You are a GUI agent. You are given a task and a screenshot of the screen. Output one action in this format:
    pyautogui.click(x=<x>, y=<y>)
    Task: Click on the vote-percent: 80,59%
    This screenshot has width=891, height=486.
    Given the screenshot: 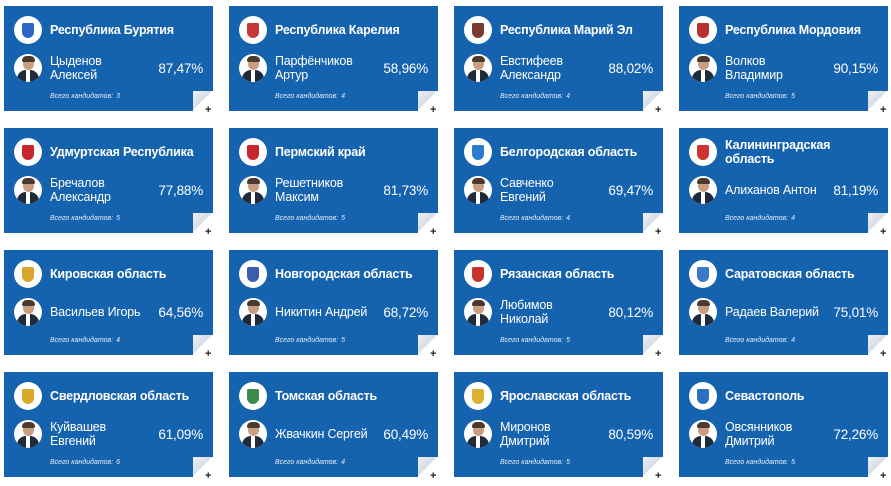 What is the action you would take?
    pyautogui.click(x=630, y=434)
    